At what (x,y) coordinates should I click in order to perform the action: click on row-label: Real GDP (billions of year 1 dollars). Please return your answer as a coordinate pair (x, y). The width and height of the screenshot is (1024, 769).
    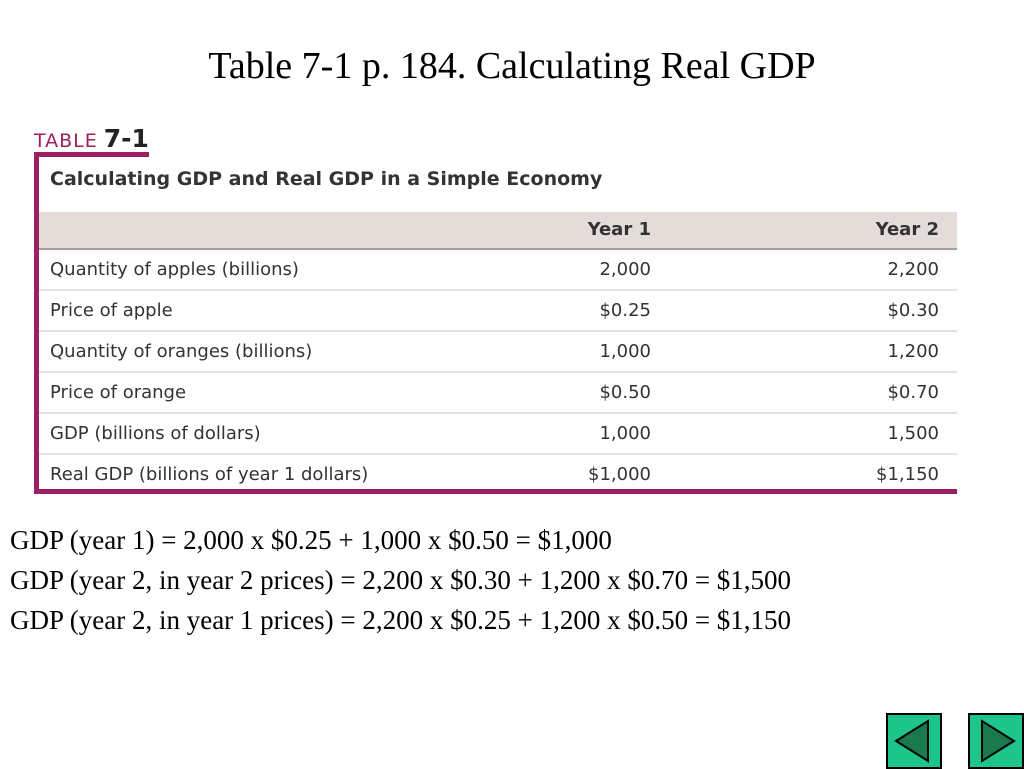
    Looking at the image, I should click on (209, 474).